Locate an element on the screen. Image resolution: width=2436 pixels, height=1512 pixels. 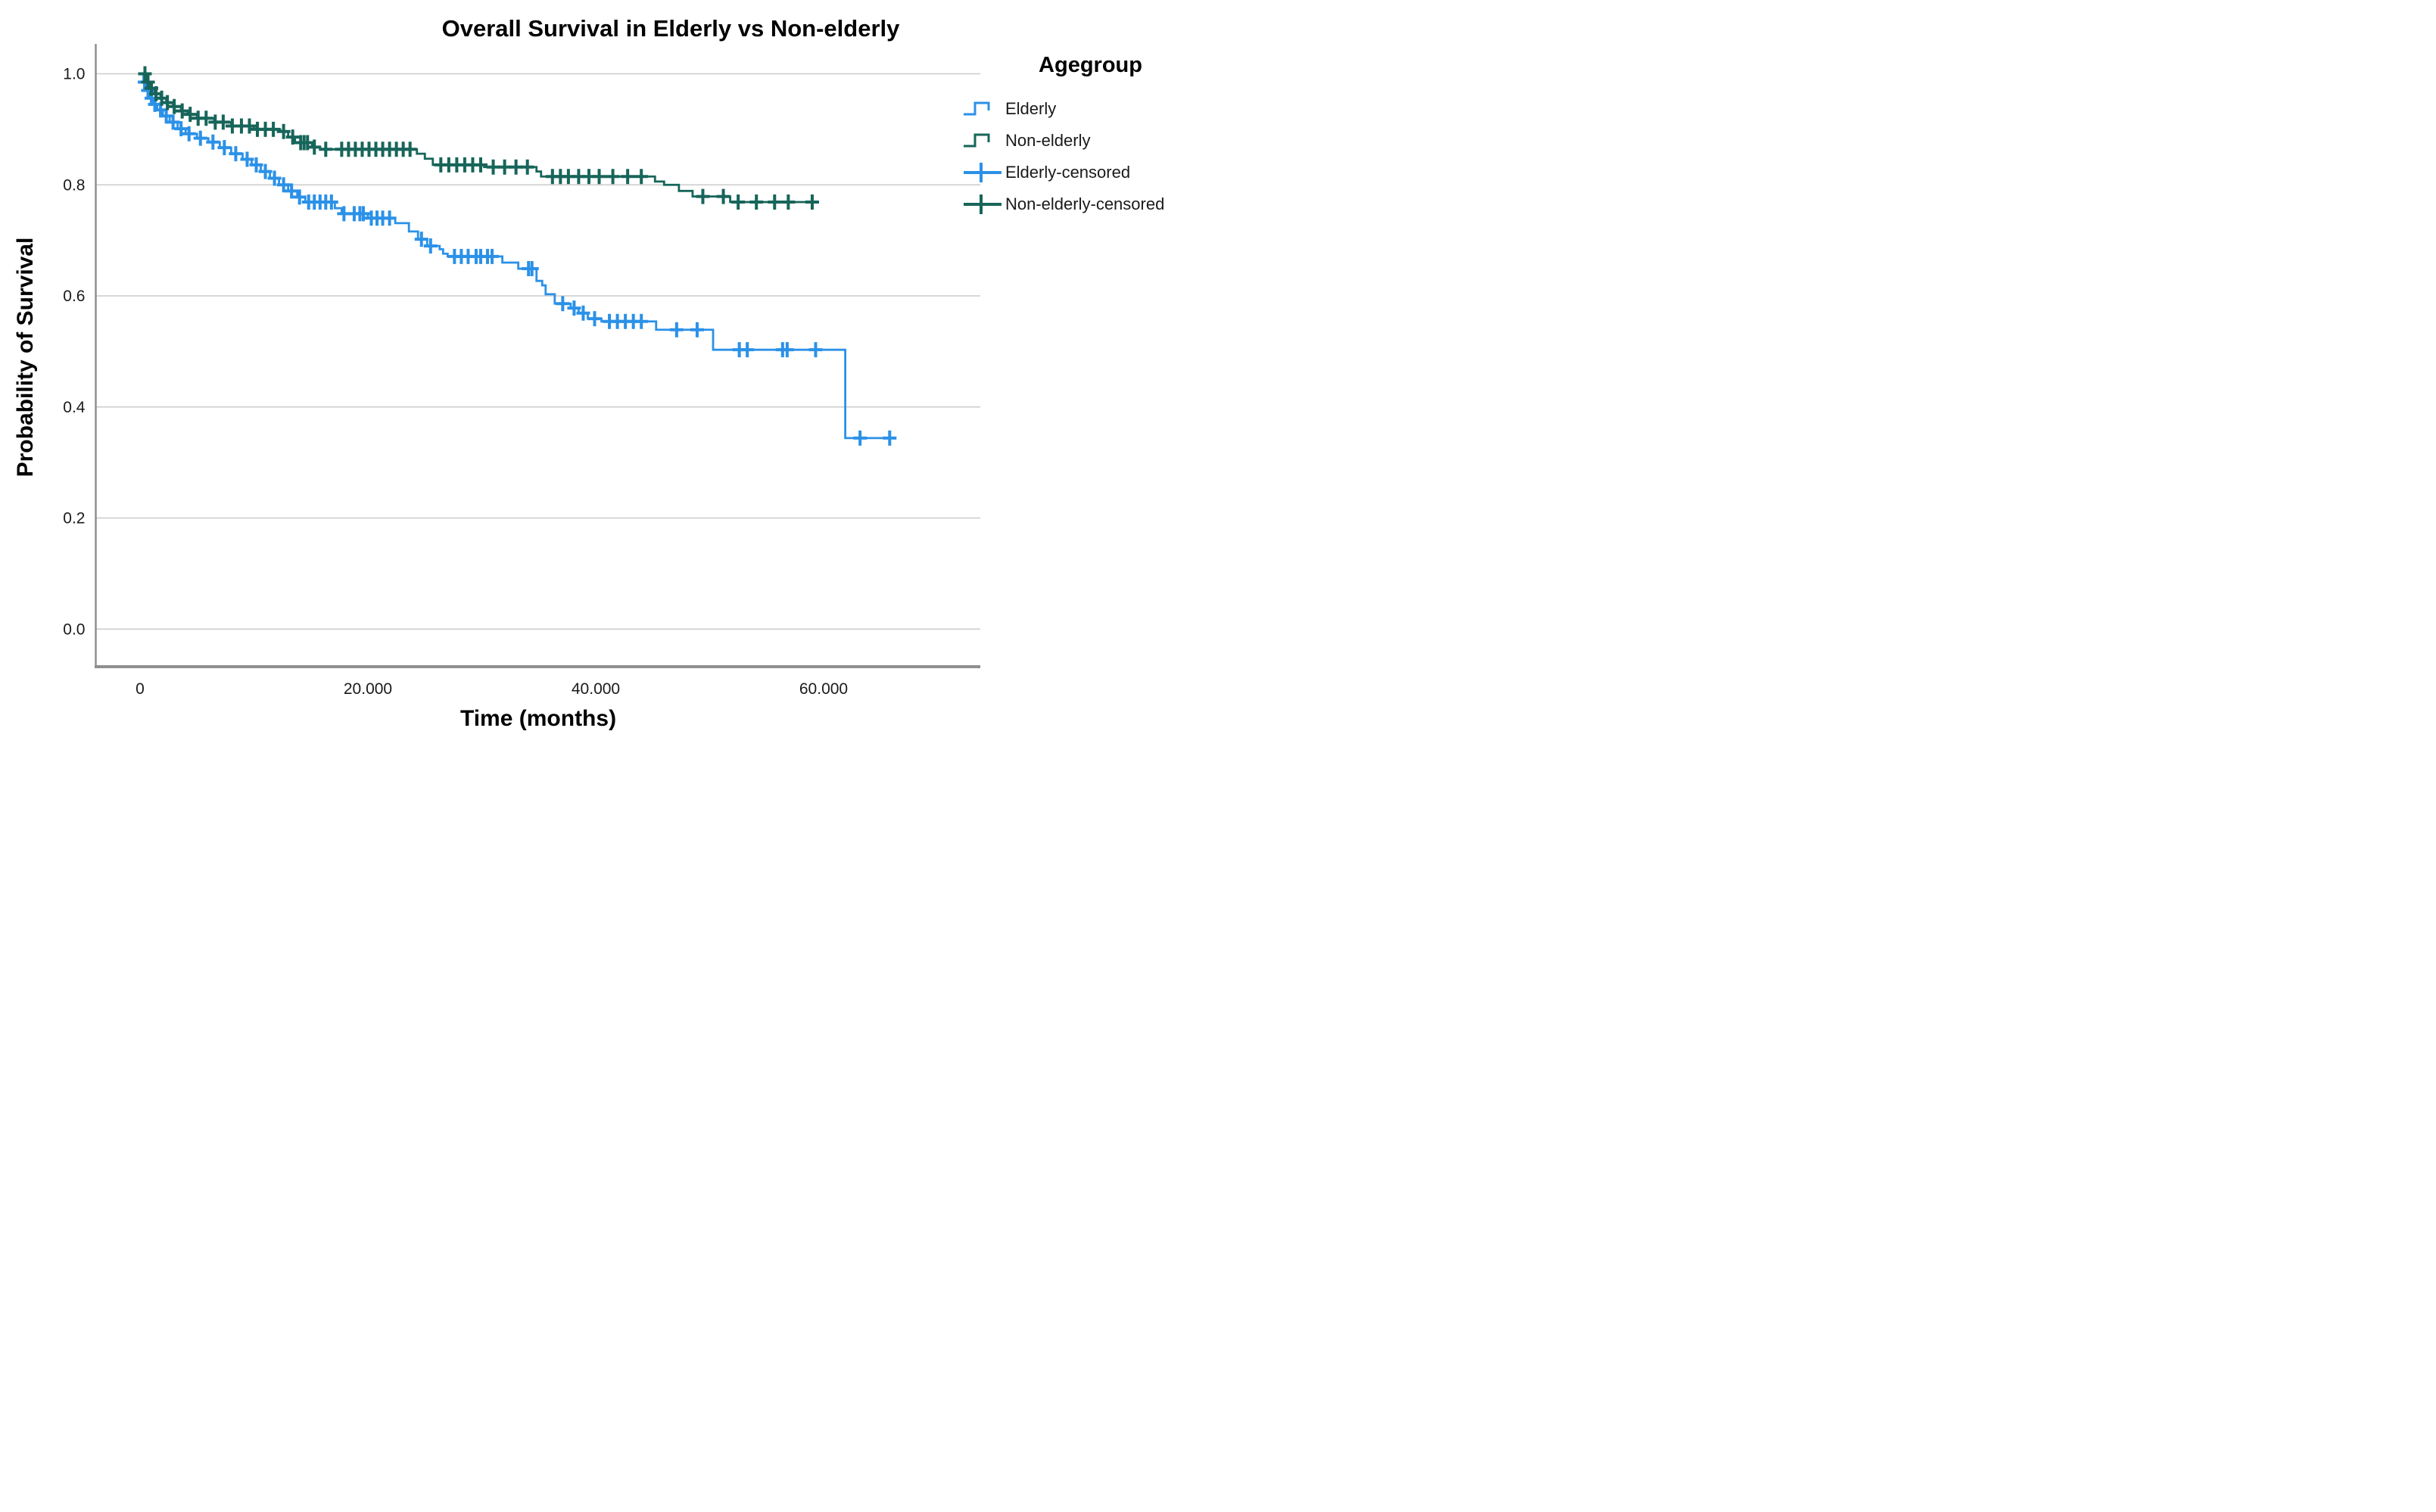
legend-label: Non-elderly-censored is located at coordinates (1085, 203).